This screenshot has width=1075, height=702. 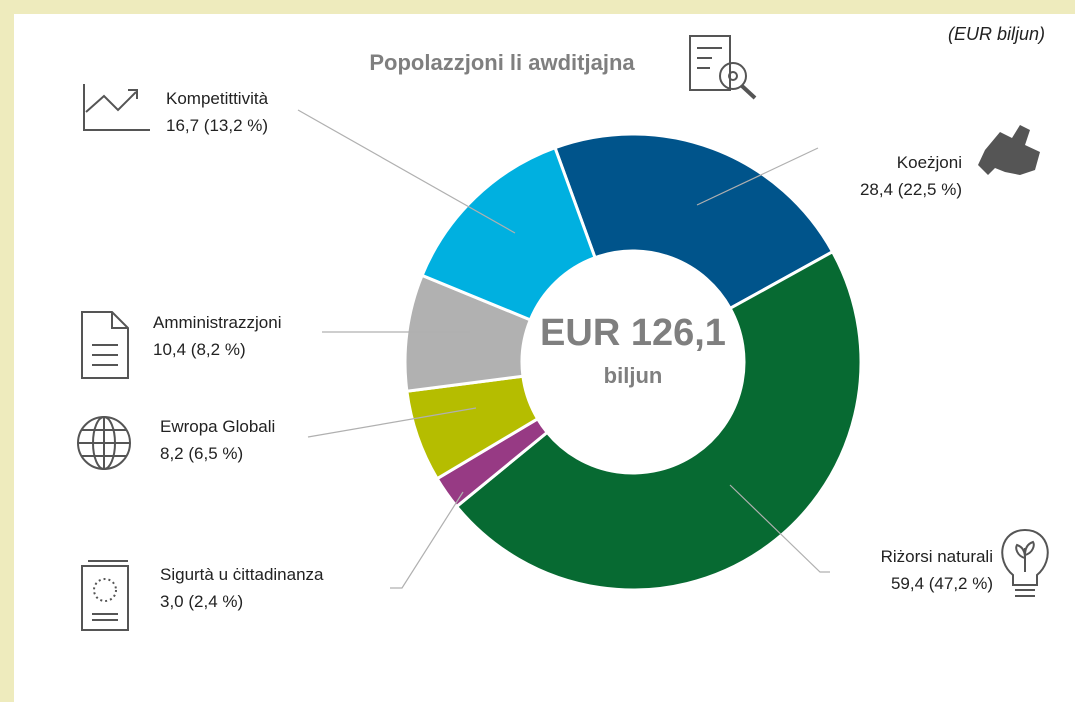 I want to click on slice-label: Ewropa Globali, so click(x=217, y=426).